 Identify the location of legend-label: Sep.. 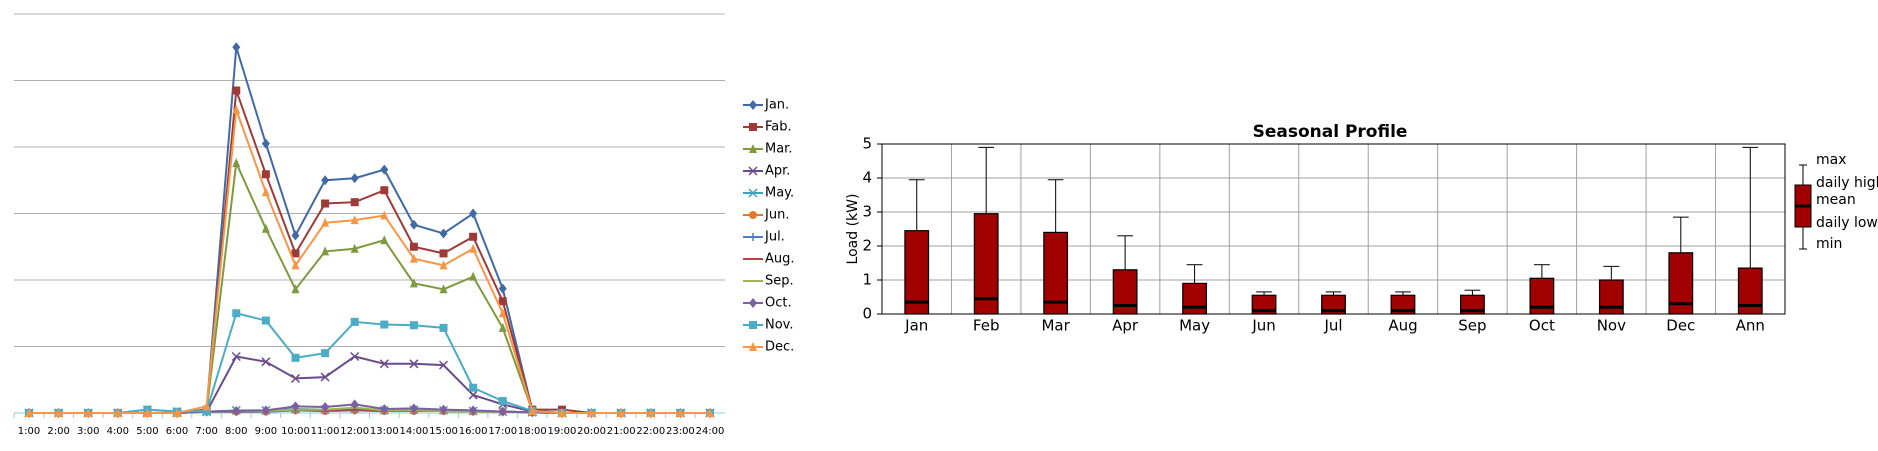
(779, 281).